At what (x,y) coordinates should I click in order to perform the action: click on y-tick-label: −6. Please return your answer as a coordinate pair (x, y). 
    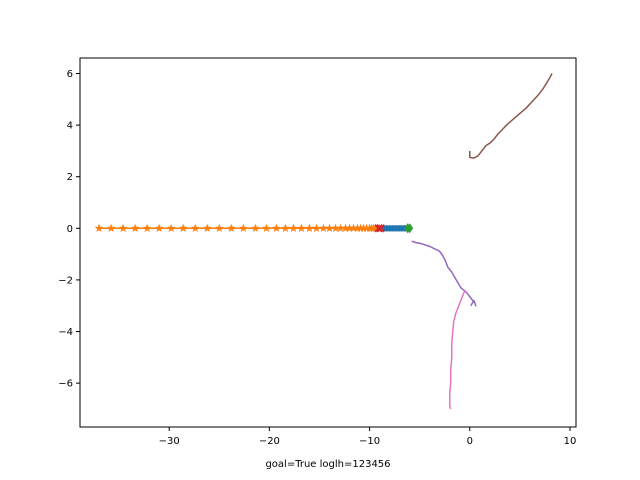
    Looking at the image, I should click on (65, 384).